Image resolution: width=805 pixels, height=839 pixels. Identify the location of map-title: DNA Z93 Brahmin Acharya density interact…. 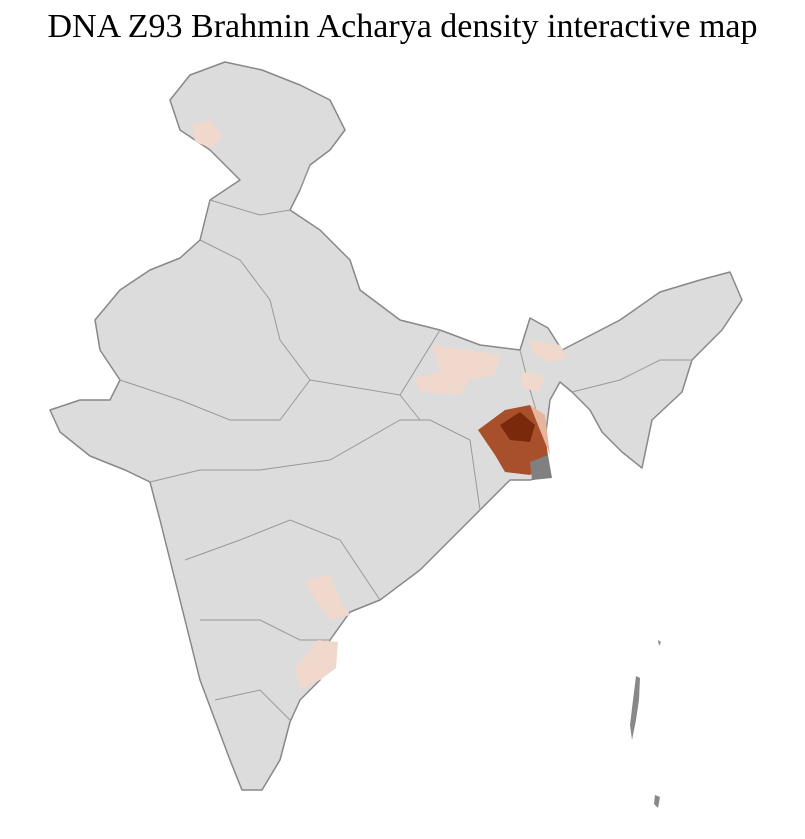
(402, 26).